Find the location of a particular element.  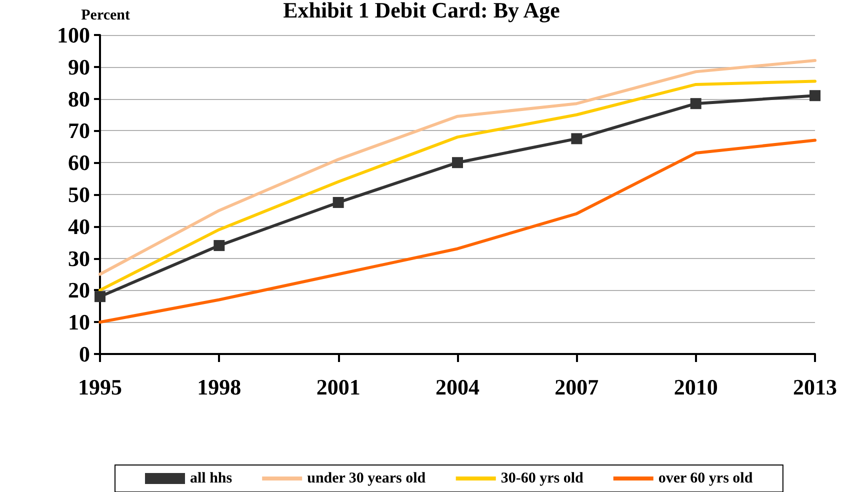

y-tick-label: 40 is located at coordinates (79, 226).